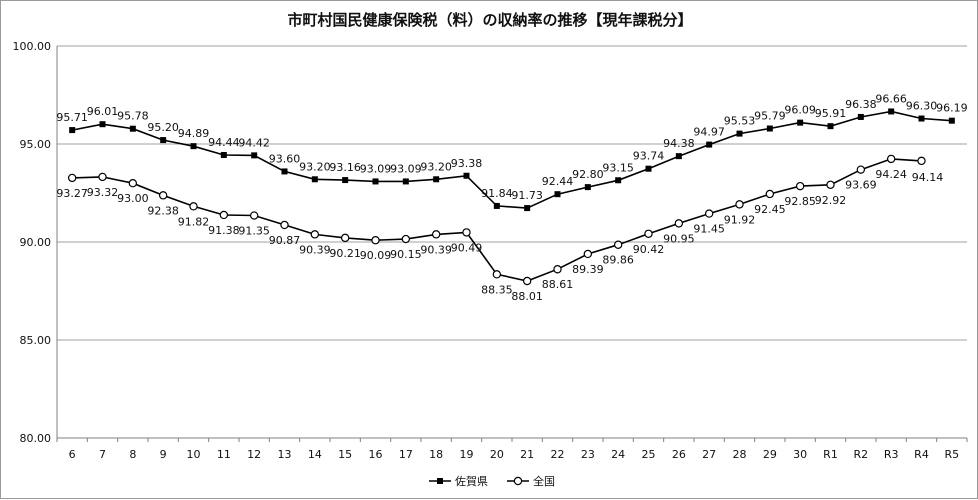  What do you see at coordinates (740, 121) in the screenshot?
I see `data-label: 95.53` at bounding box center [740, 121].